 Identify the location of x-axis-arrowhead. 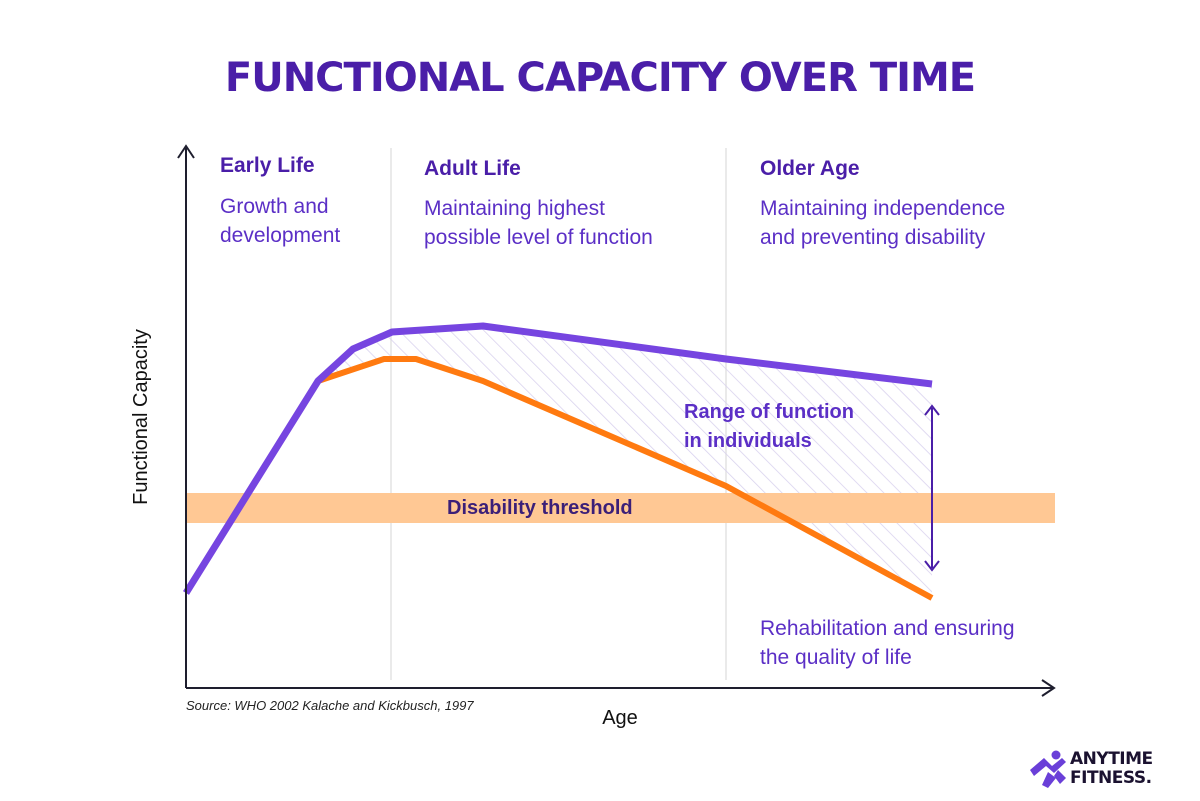
(1048, 688).